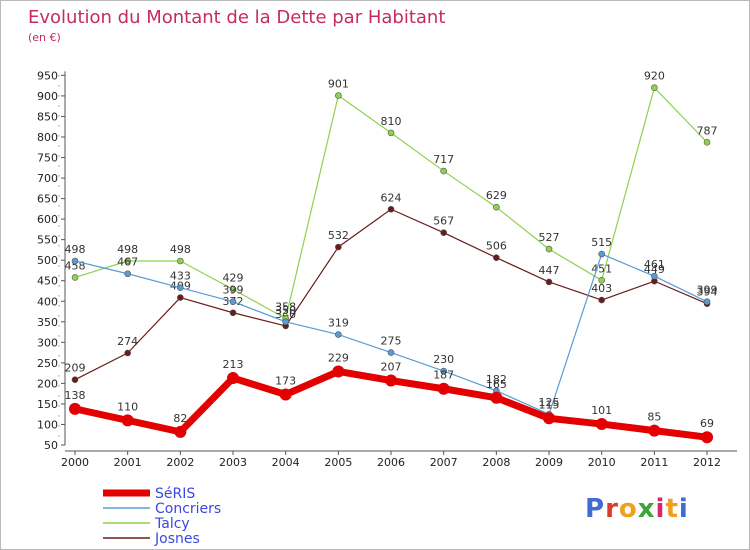  I want to click on y-tick-label: 100, so click(47, 424).